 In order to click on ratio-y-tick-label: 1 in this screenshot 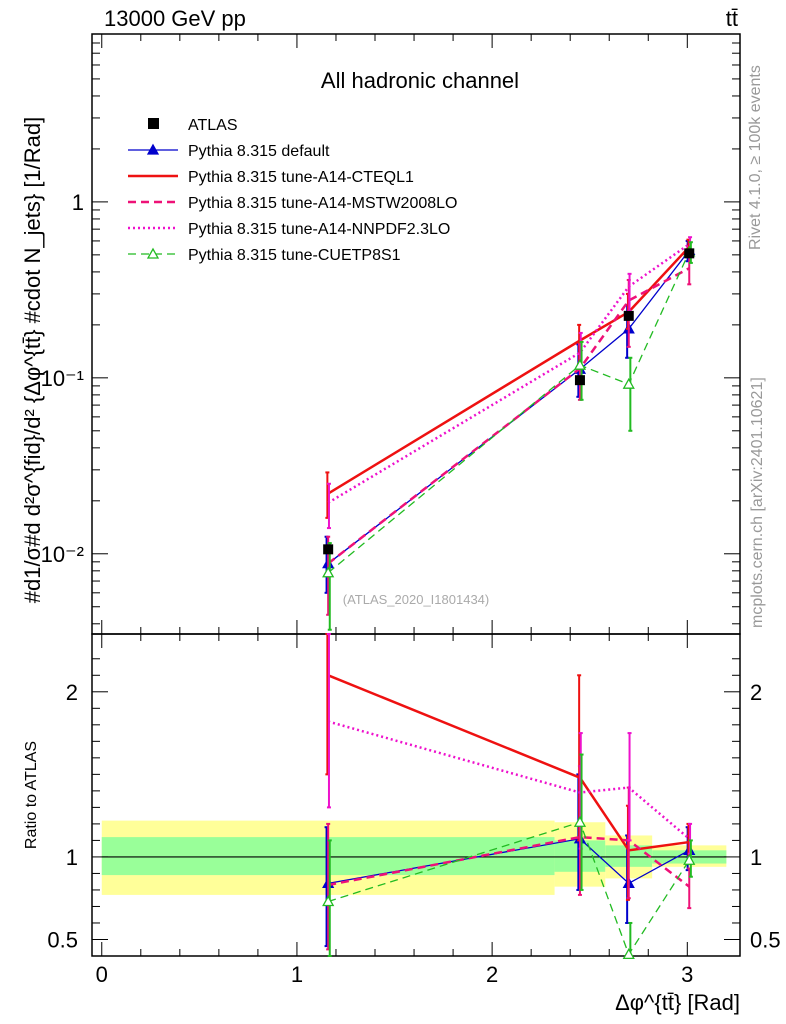, I will do `click(72, 857)`.